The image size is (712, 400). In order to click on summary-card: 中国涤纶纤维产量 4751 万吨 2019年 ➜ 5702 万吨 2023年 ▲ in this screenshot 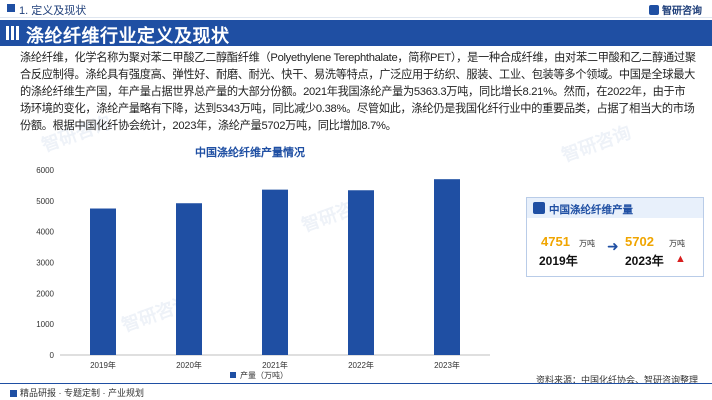, I will do `click(615, 237)`.